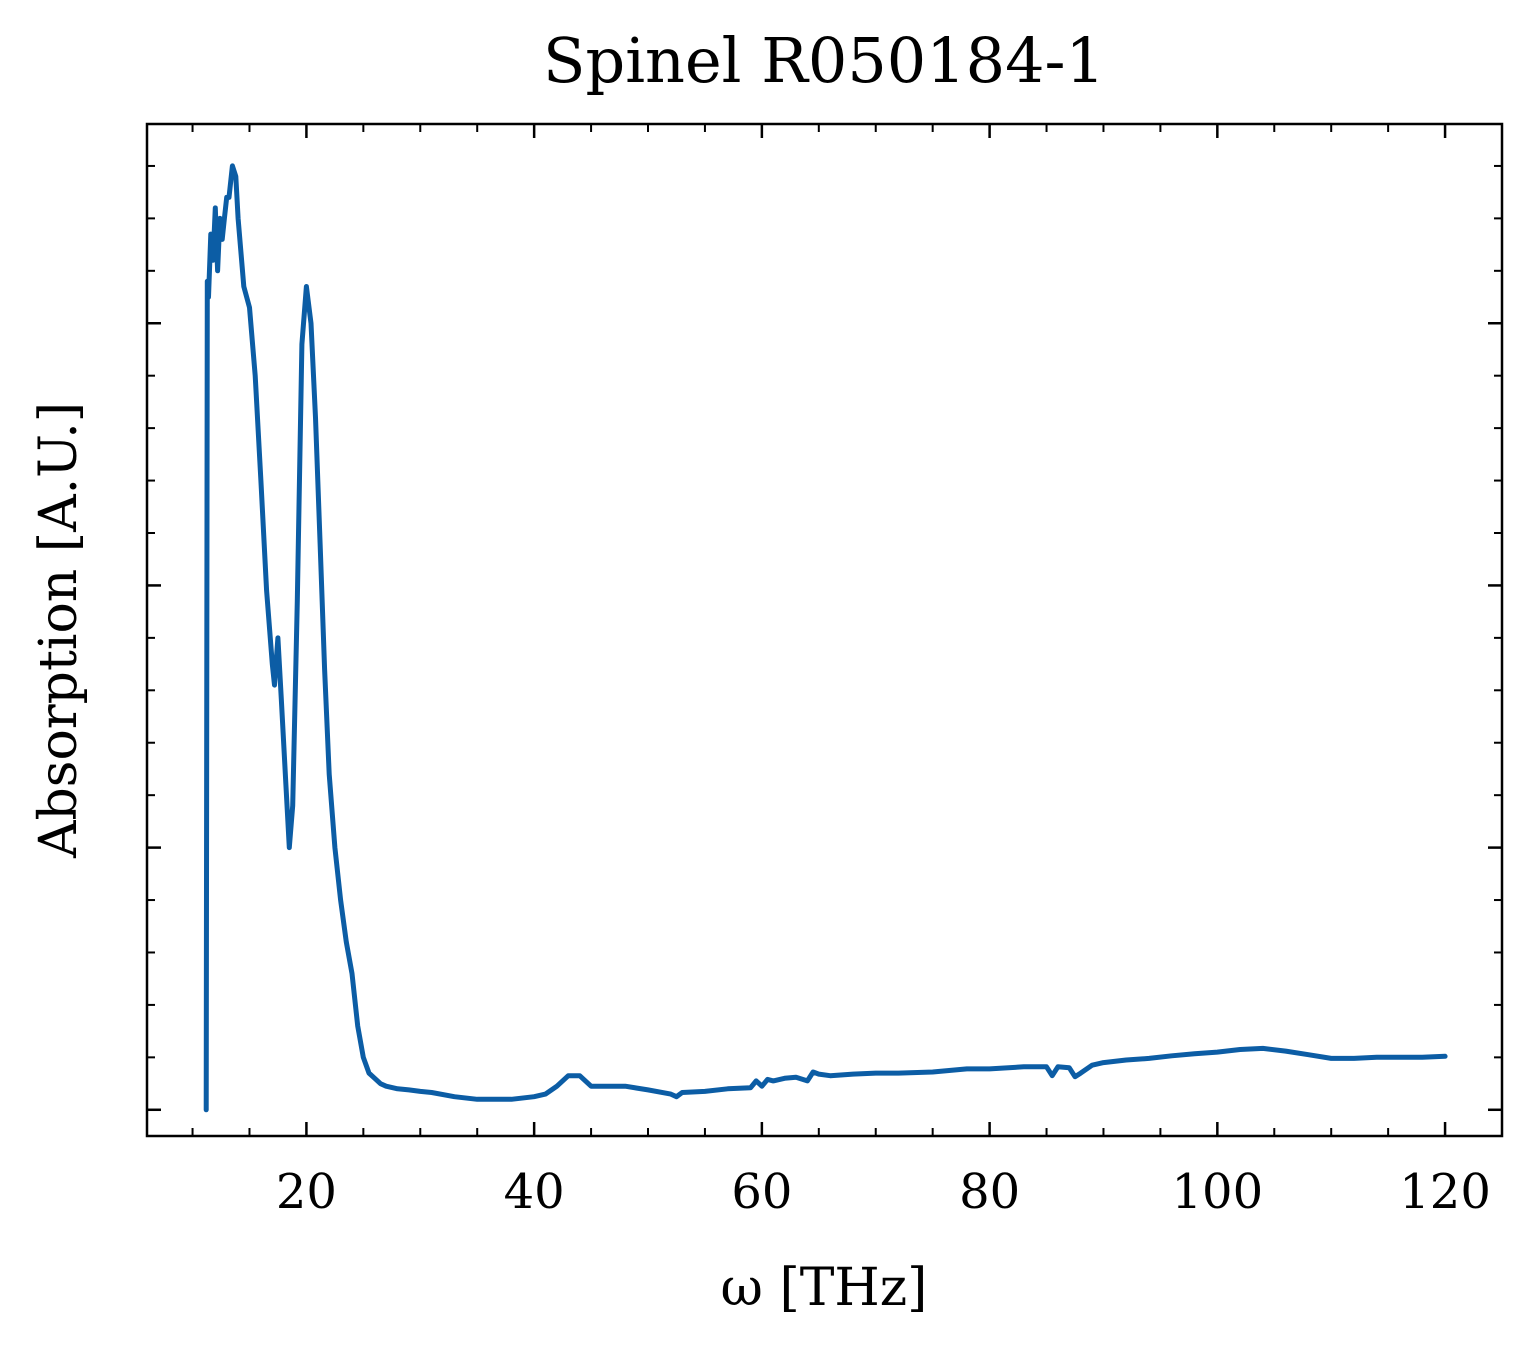  Describe the element at coordinates (824, 60) in the screenshot. I see `chart-title: Spinel R050184-1` at that location.